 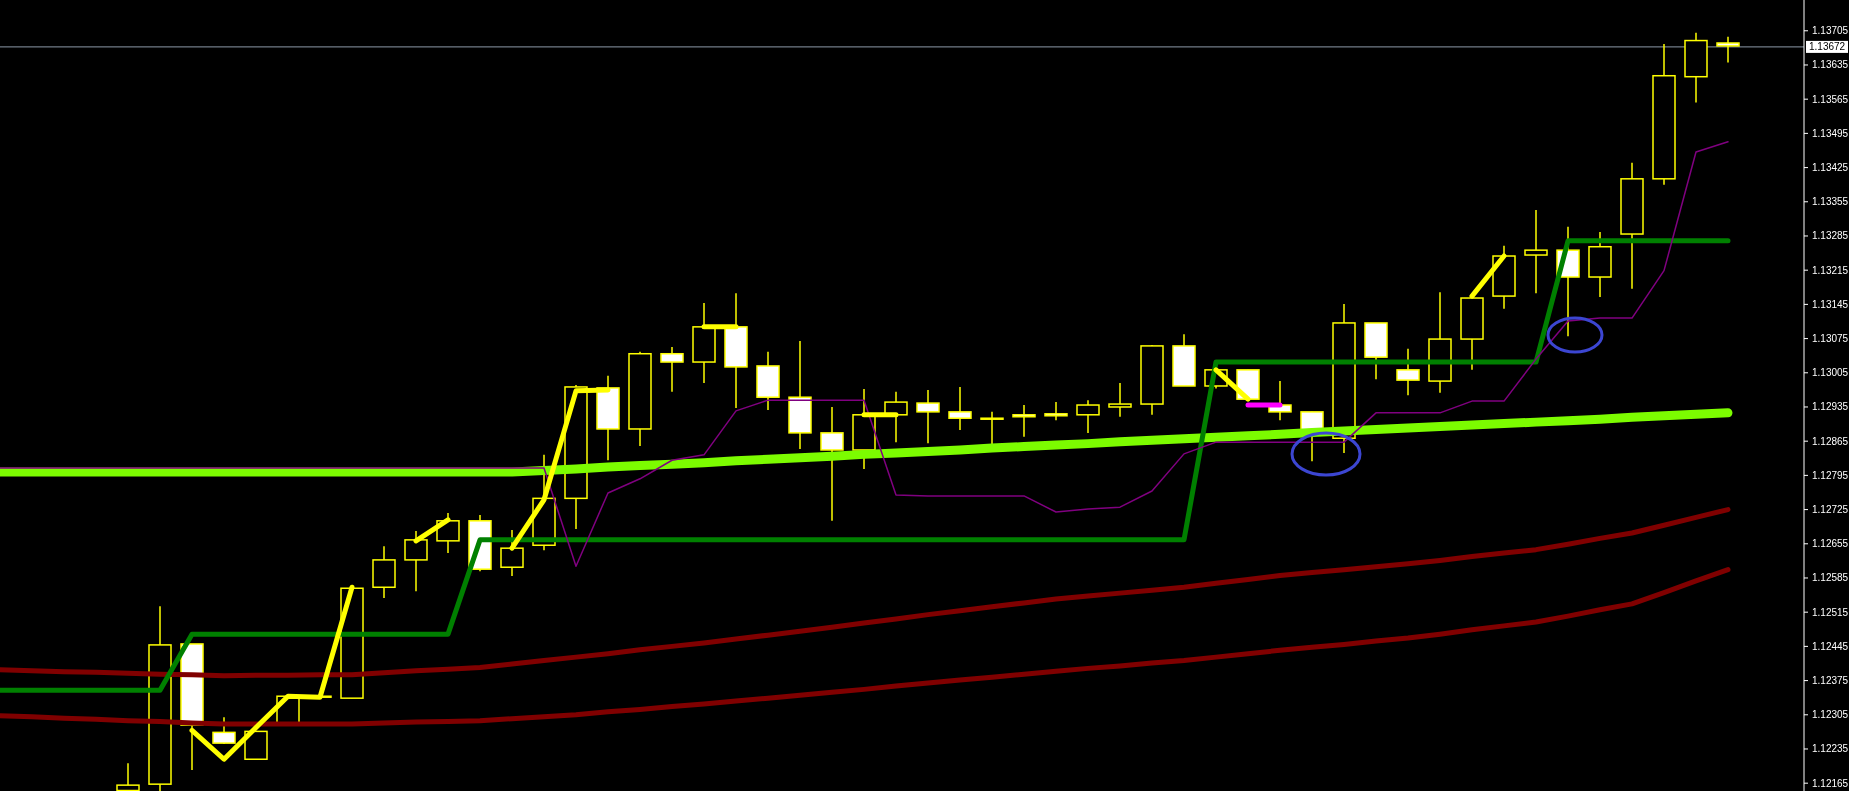 What do you see at coordinates (1830, 133) in the screenshot?
I see `y-tick-label: 1.13495` at bounding box center [1830, 133].